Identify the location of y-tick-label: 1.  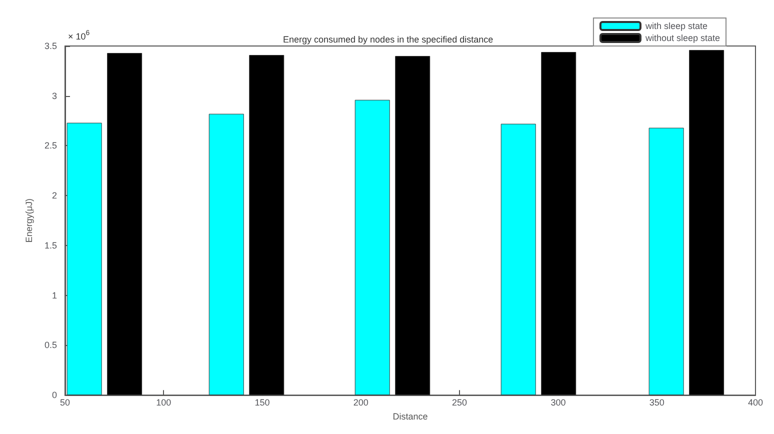
(54, 295).